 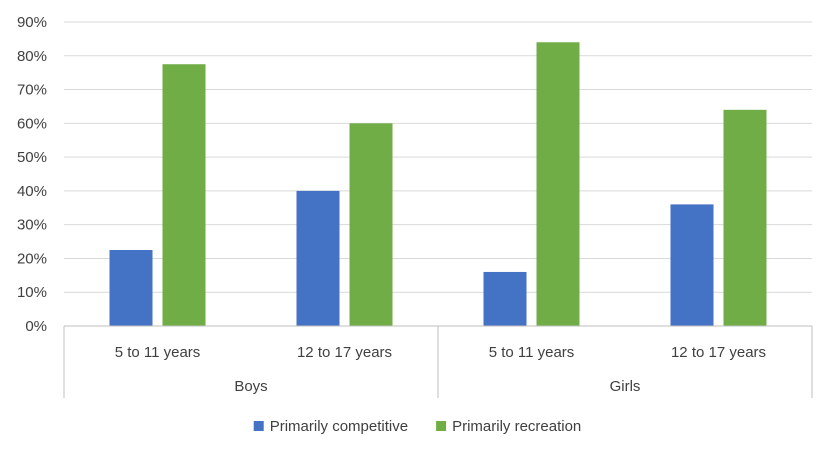 I want to click on y-tick-label: 80%, so click(x=32, y=56).